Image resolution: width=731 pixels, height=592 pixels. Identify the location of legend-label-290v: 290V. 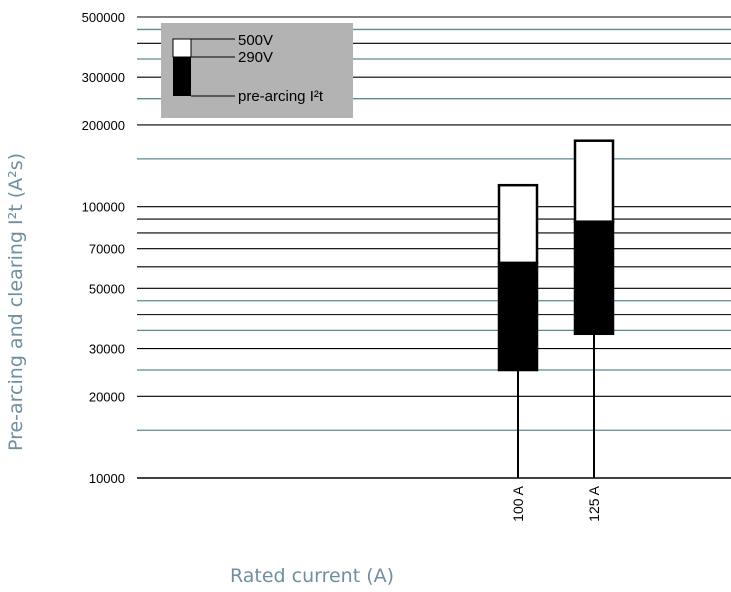
(255, 57).